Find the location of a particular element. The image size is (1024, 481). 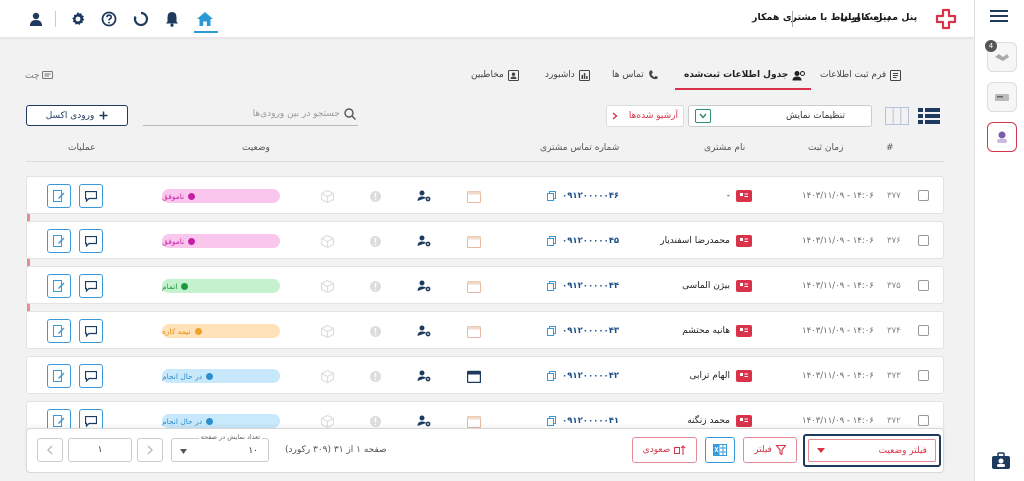

column-view-icon is located at coordinates (897, 116).